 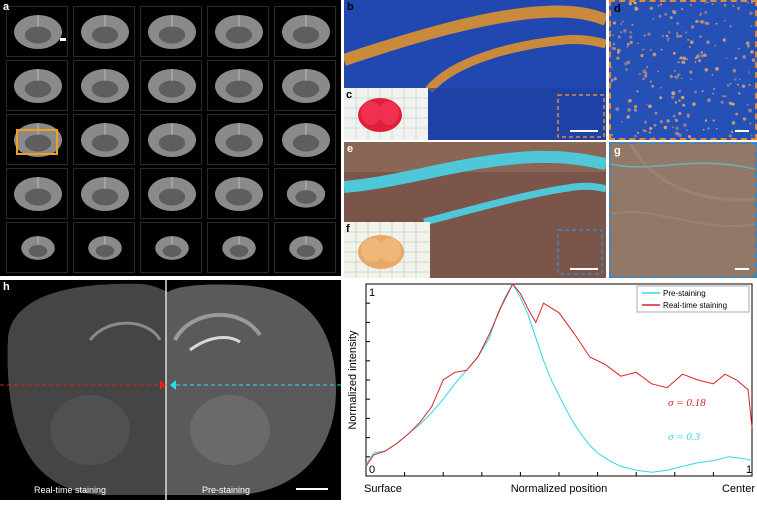 I want to click on y-axis-label: Normalized intensity, so click(x=353, y=380).